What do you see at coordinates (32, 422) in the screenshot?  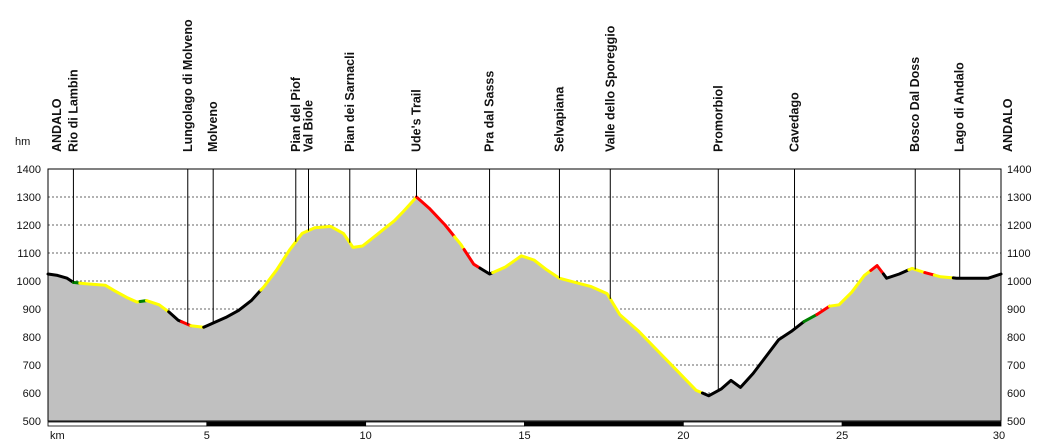 I see `y-tick-label-left: 500` at bounding box center [32, 422].